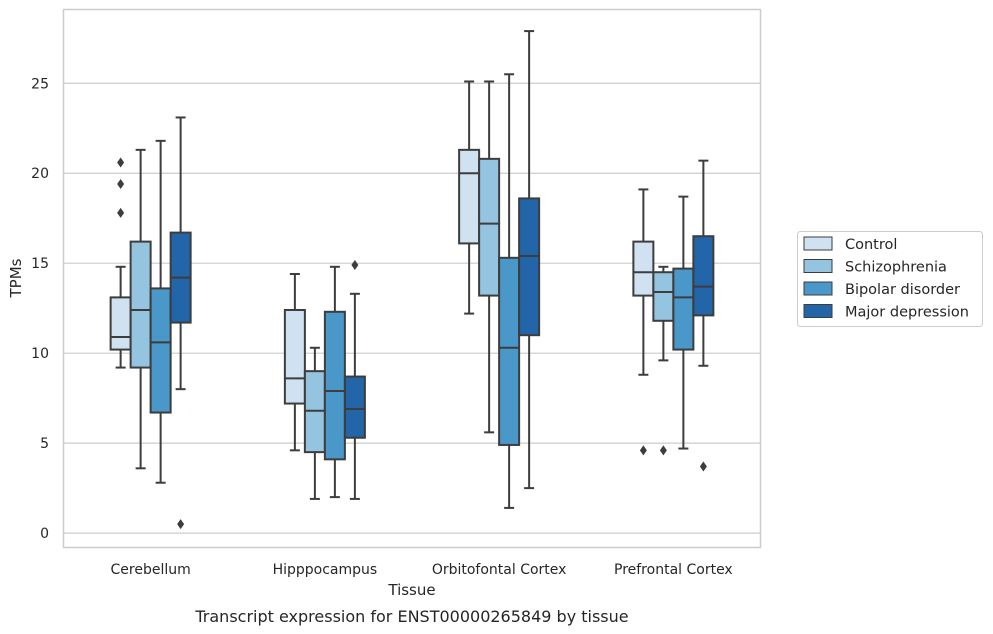 The image size is (993, 634). I want to click on y-tick-label: 10, so click(40, 354).